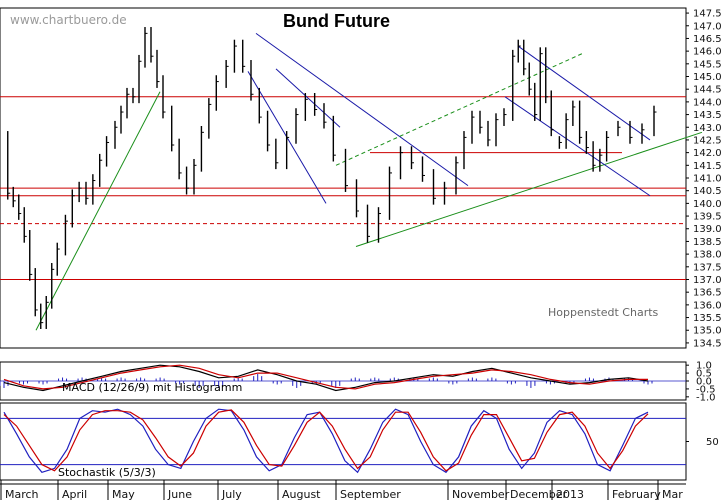 The image size is (723, 502). Describe the element at coordinates (707, 343) in the screenshot. I see `price-y-tick-label: 134.5` at that location.